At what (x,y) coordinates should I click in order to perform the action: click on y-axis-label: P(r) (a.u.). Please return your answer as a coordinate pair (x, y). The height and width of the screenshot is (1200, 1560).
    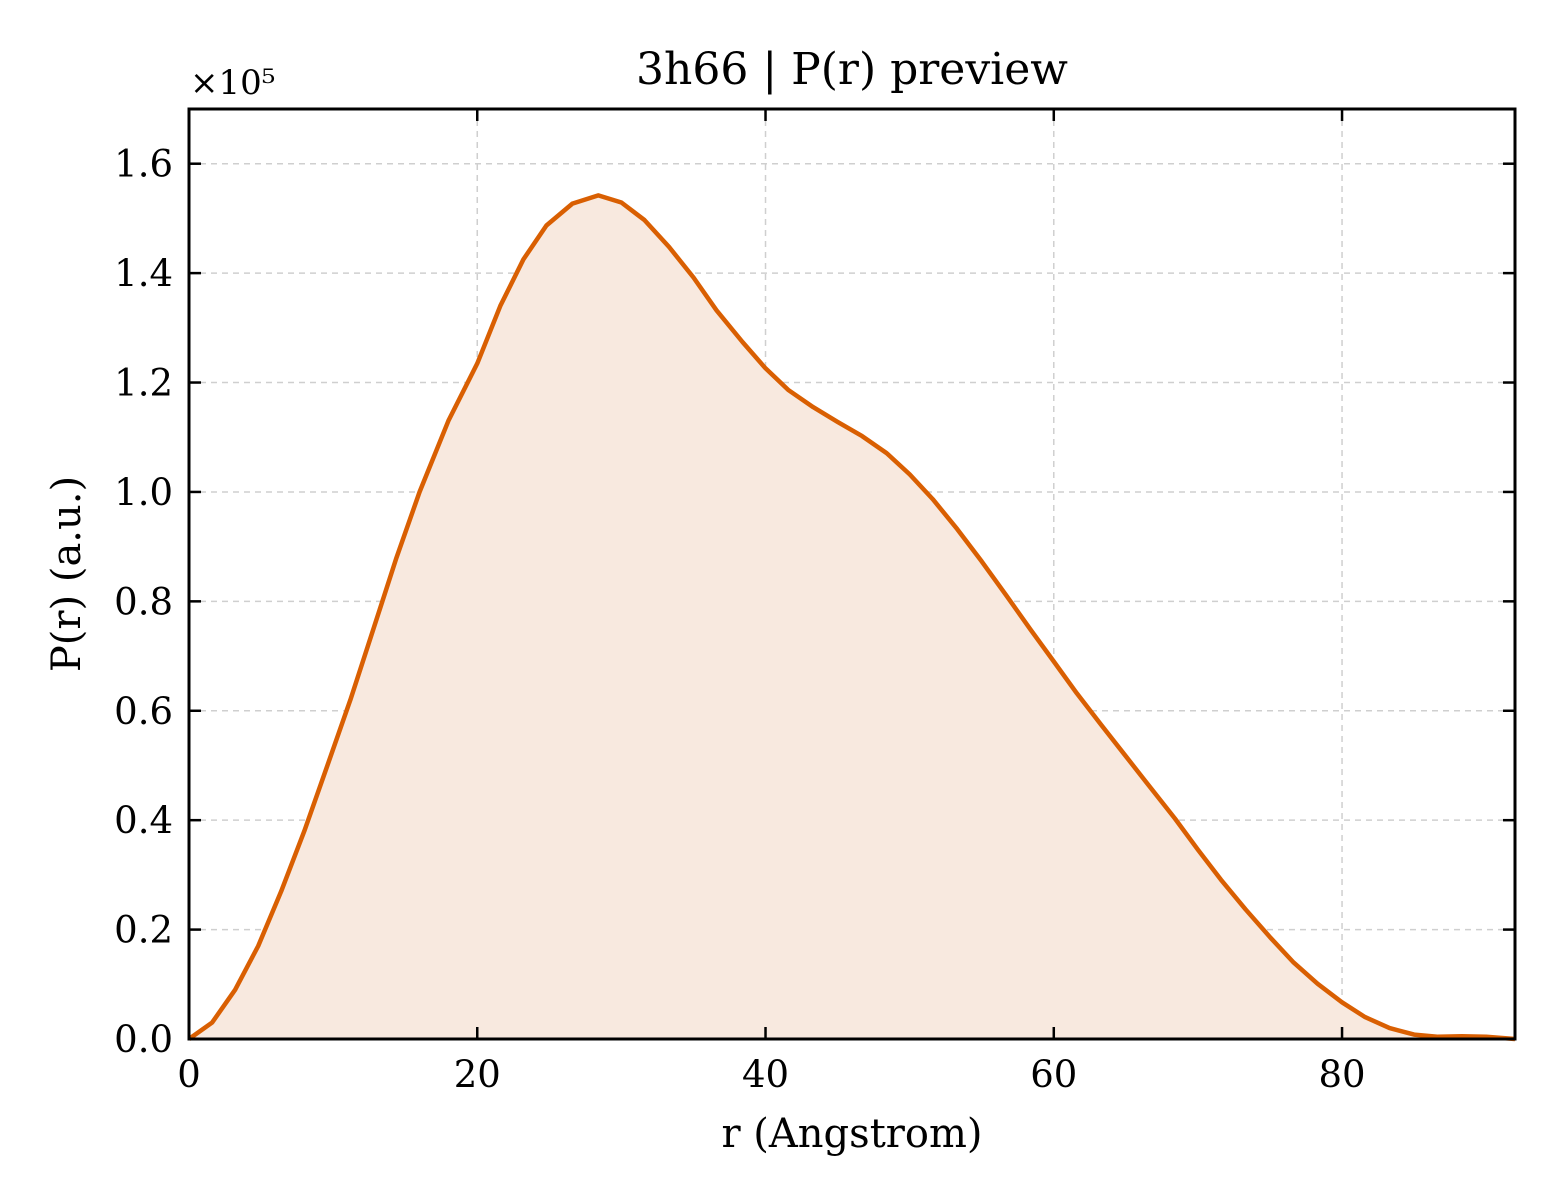
    Looking at the image, I should click on (67, 574).